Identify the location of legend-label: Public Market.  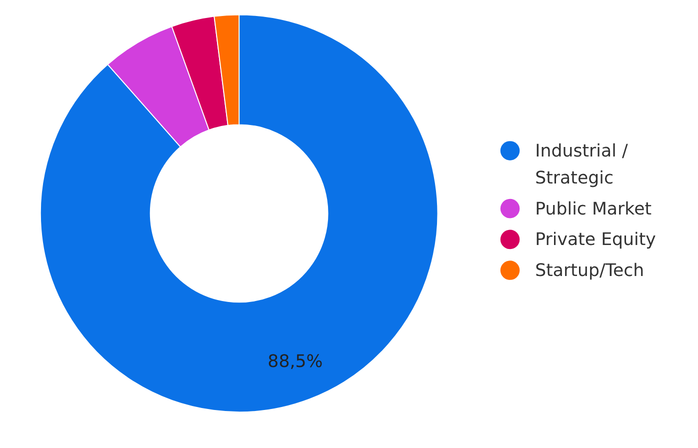
(593, 209).